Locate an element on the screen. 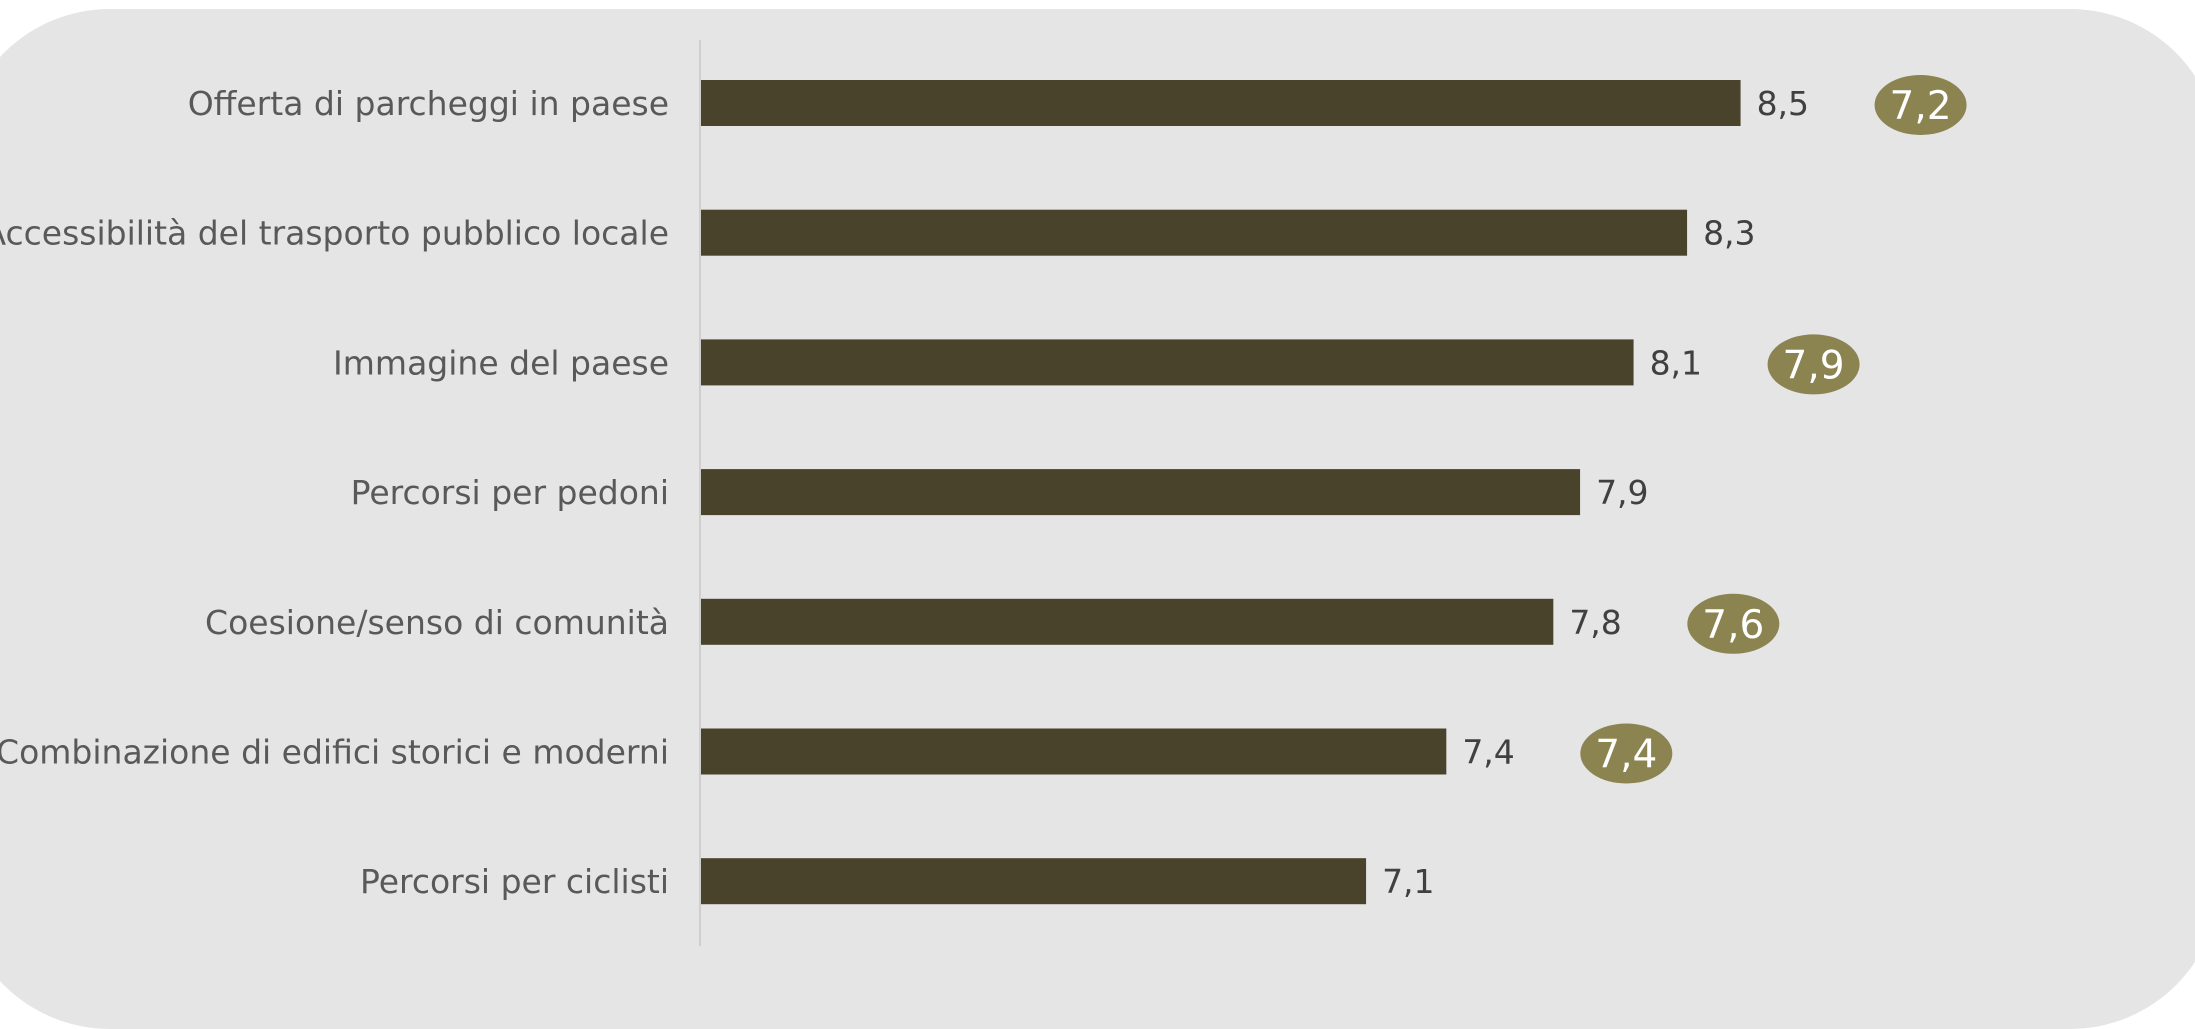 The width and height of the screenshot is (2195, 1029). data-label: 8,5 is located at coordinates (1783, 103).